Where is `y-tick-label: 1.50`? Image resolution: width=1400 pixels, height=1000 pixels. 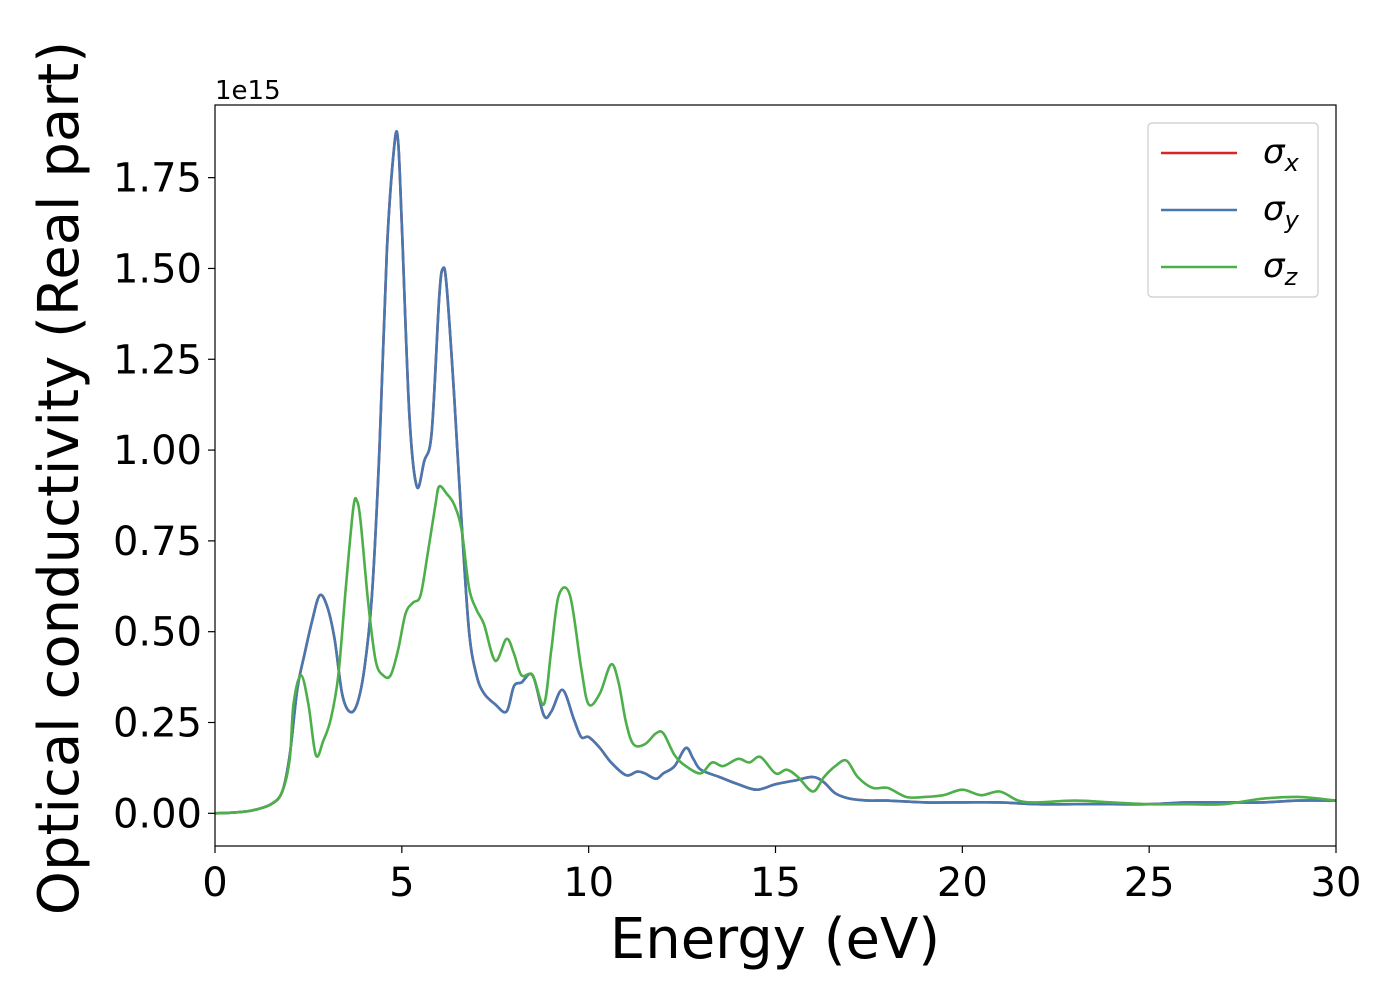
y-tick-label: 1.50 is located at coordinates (157, 269).